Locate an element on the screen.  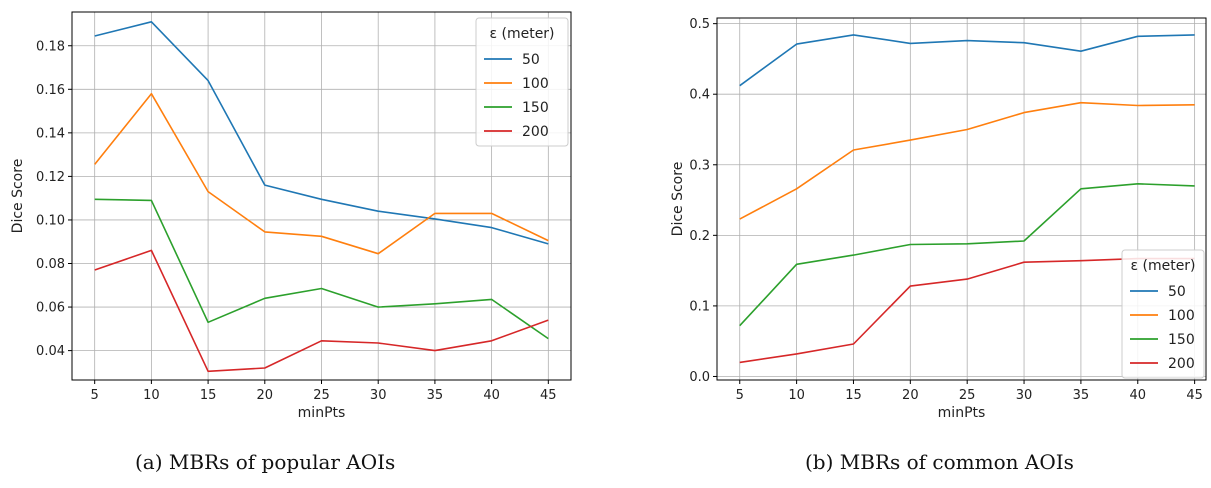
y-tick-label: 0.08 is located at coordinates (50, 264).